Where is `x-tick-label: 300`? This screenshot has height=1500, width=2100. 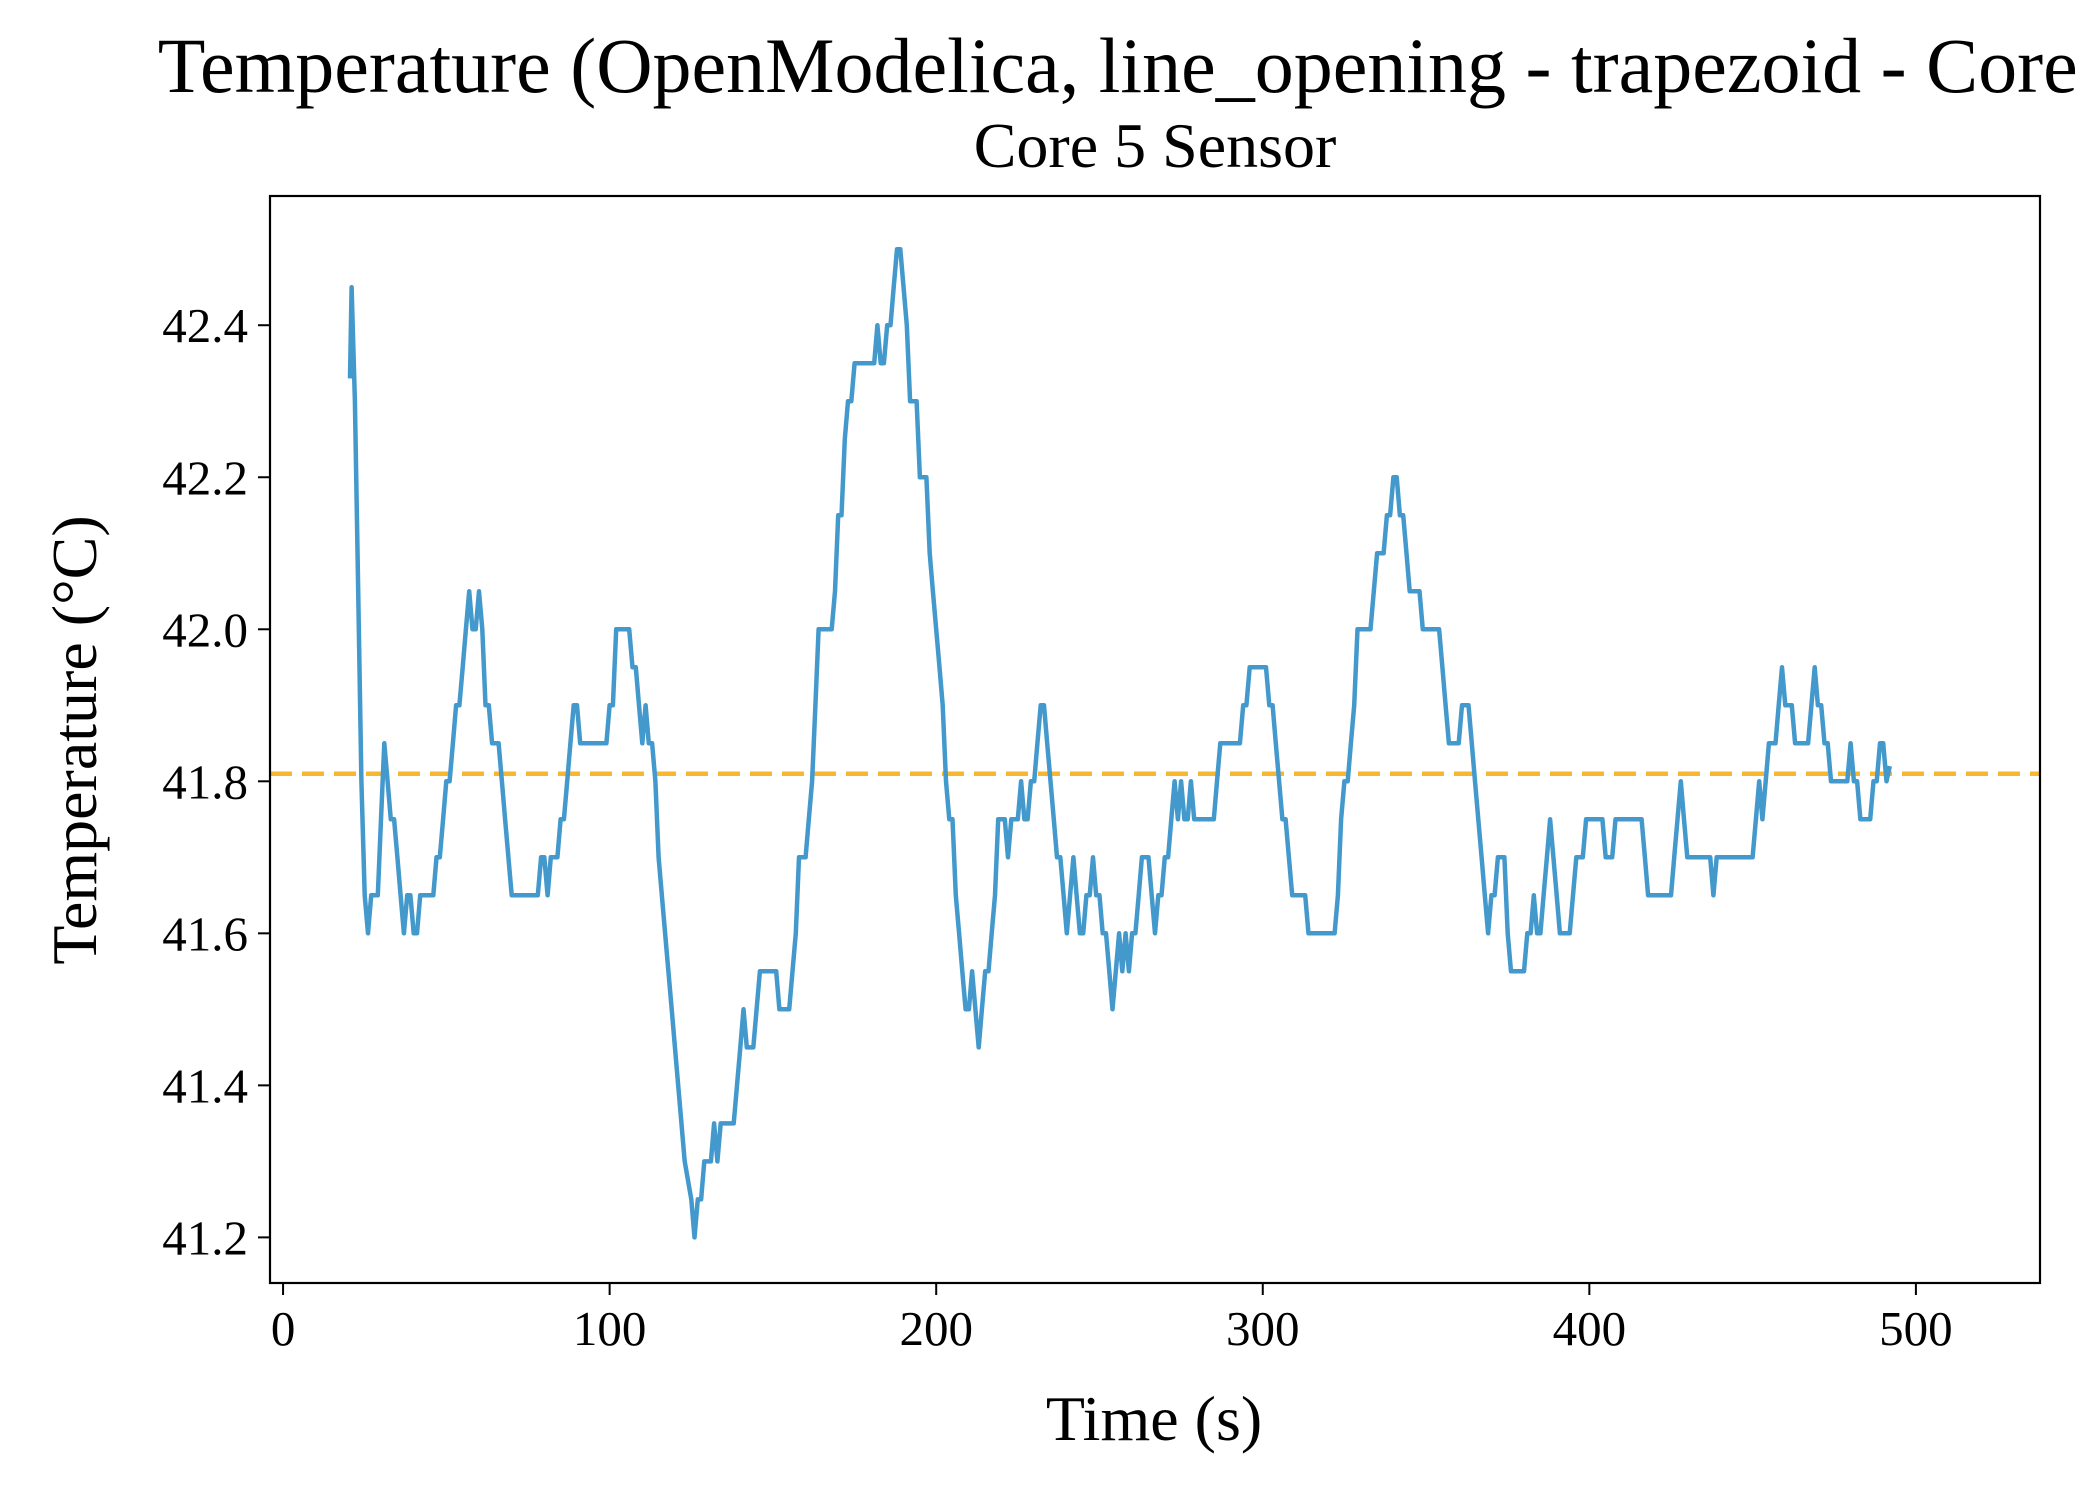 x-tick-label: 300 is located at coordinates (1263, 1328).